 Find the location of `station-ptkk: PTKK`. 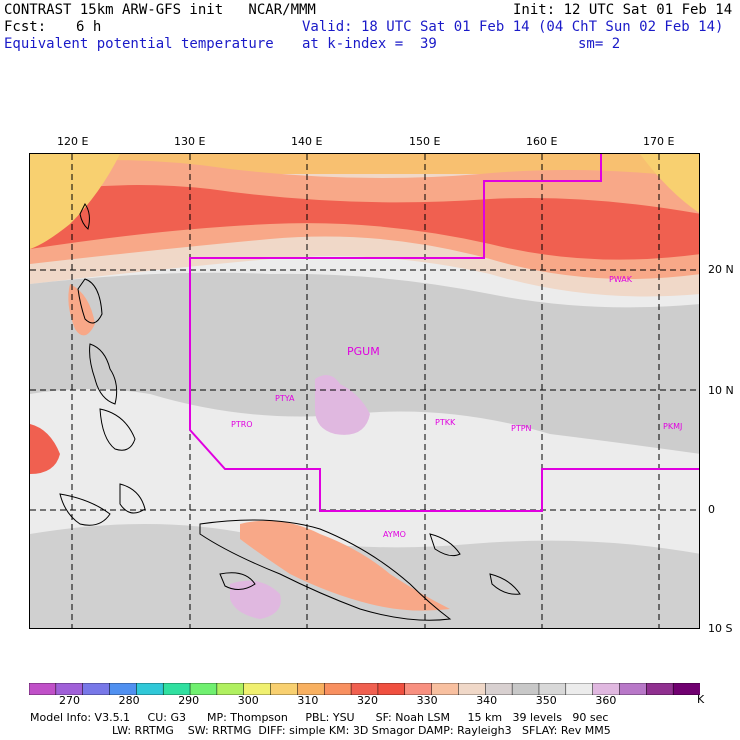

station-ptkk: PTKK is located at coordinates (445, 422).